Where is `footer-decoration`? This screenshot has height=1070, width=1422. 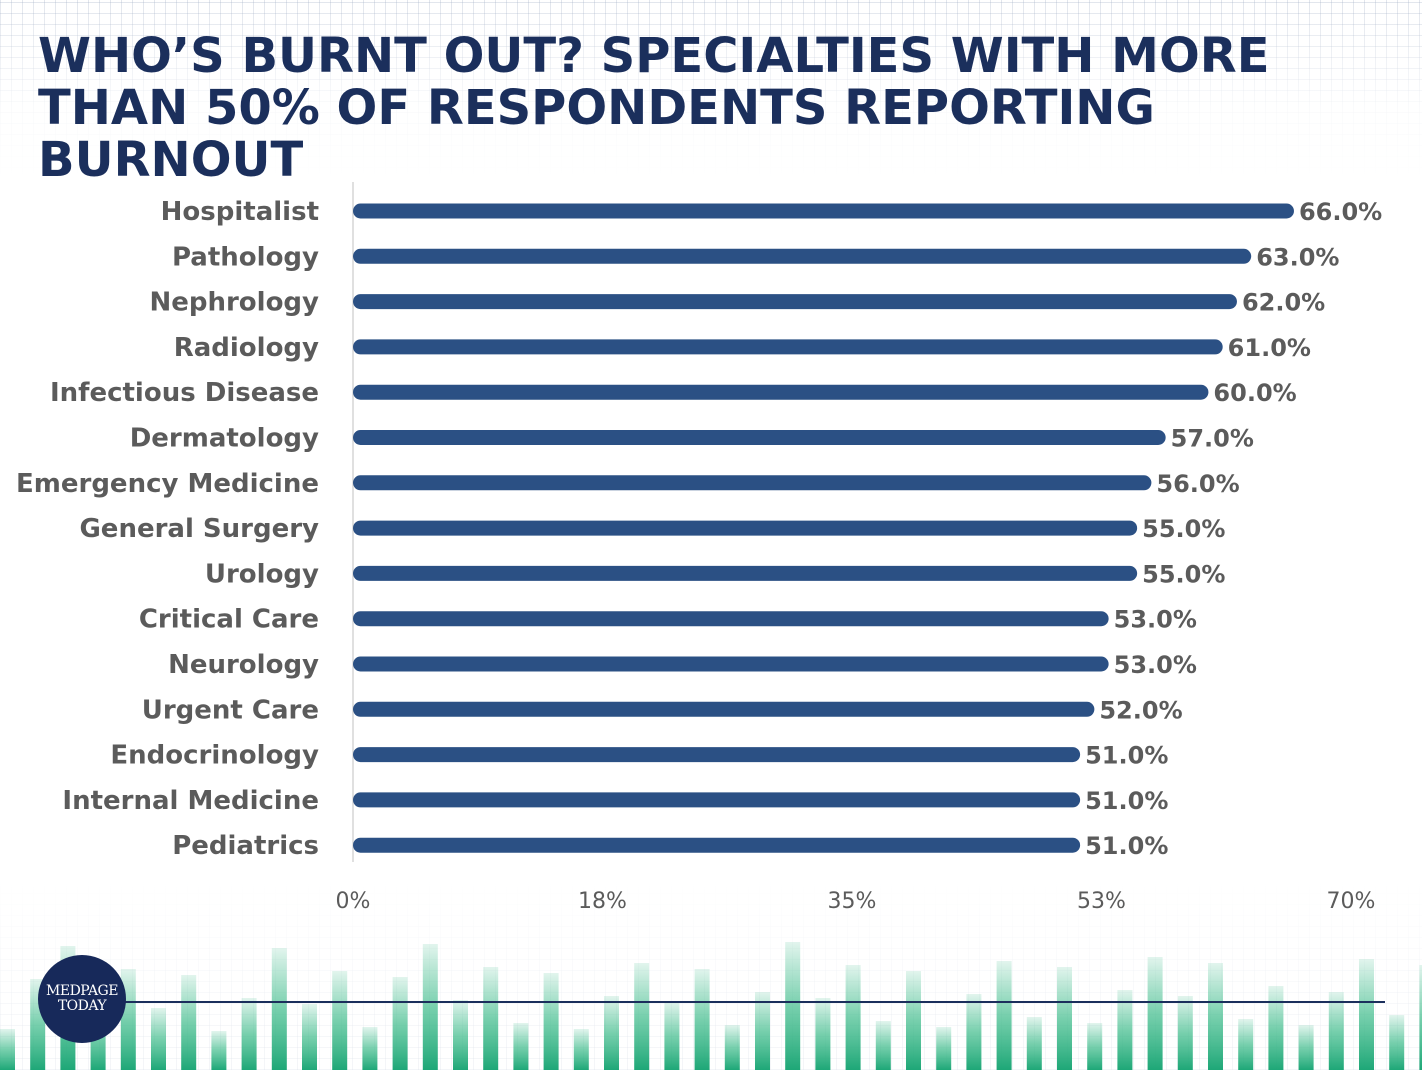 footer-decoration is located at coordinates (711, 1006).